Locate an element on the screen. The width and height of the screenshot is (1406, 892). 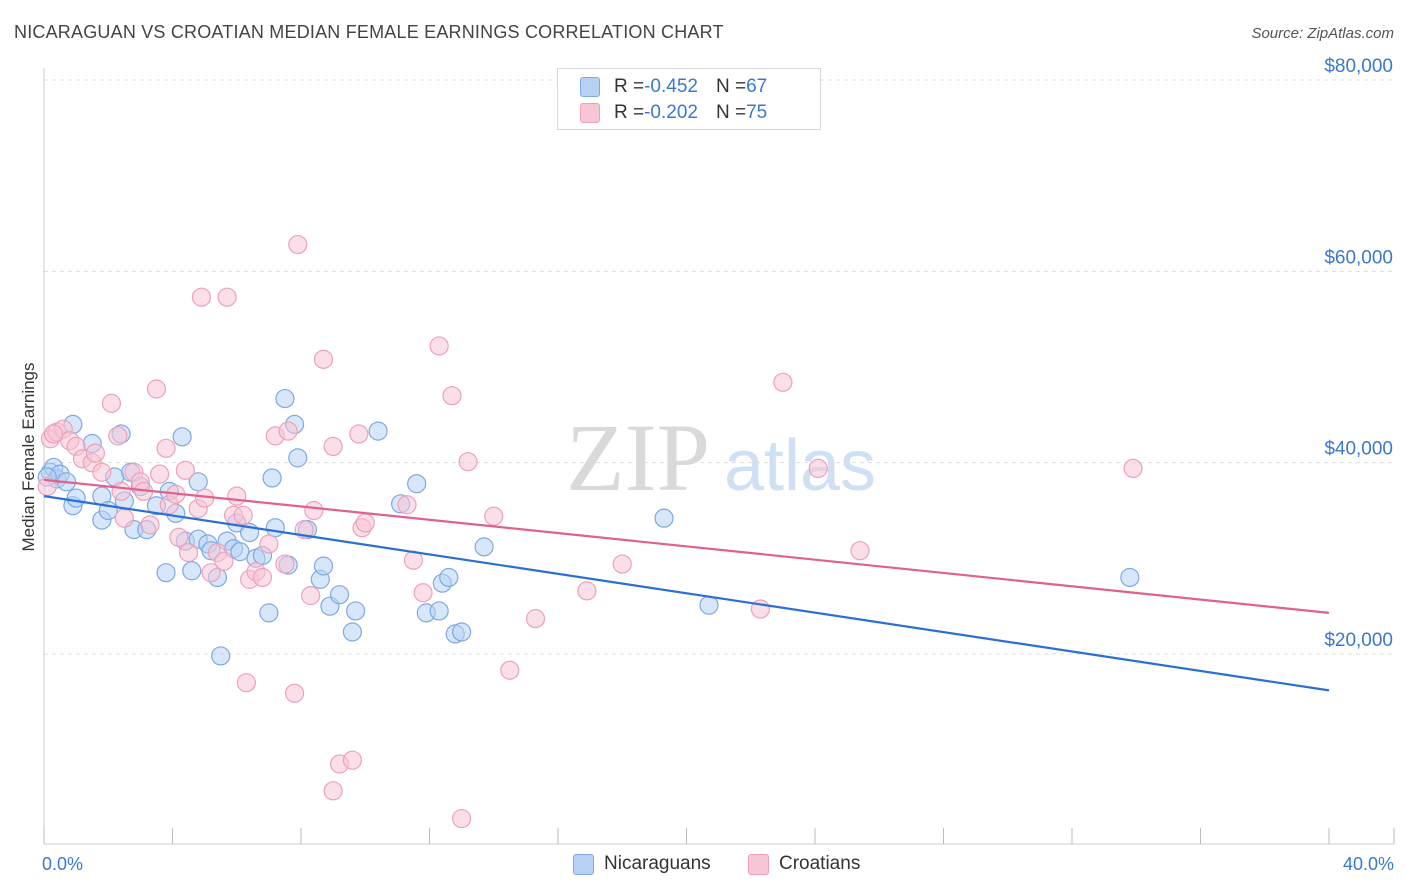
watermark: ZIP atlas is located at coordinates (721, 457).